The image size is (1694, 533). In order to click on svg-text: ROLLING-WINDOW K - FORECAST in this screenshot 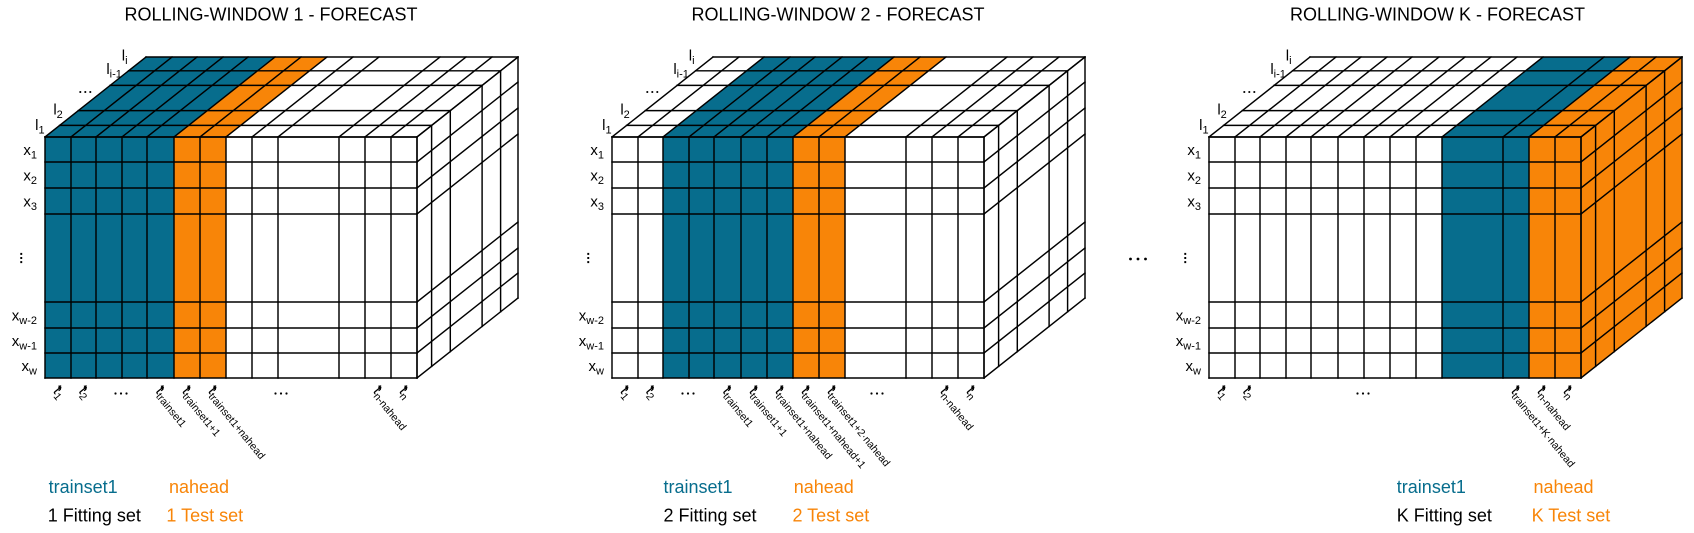, I will do `click(1437, 15)`.